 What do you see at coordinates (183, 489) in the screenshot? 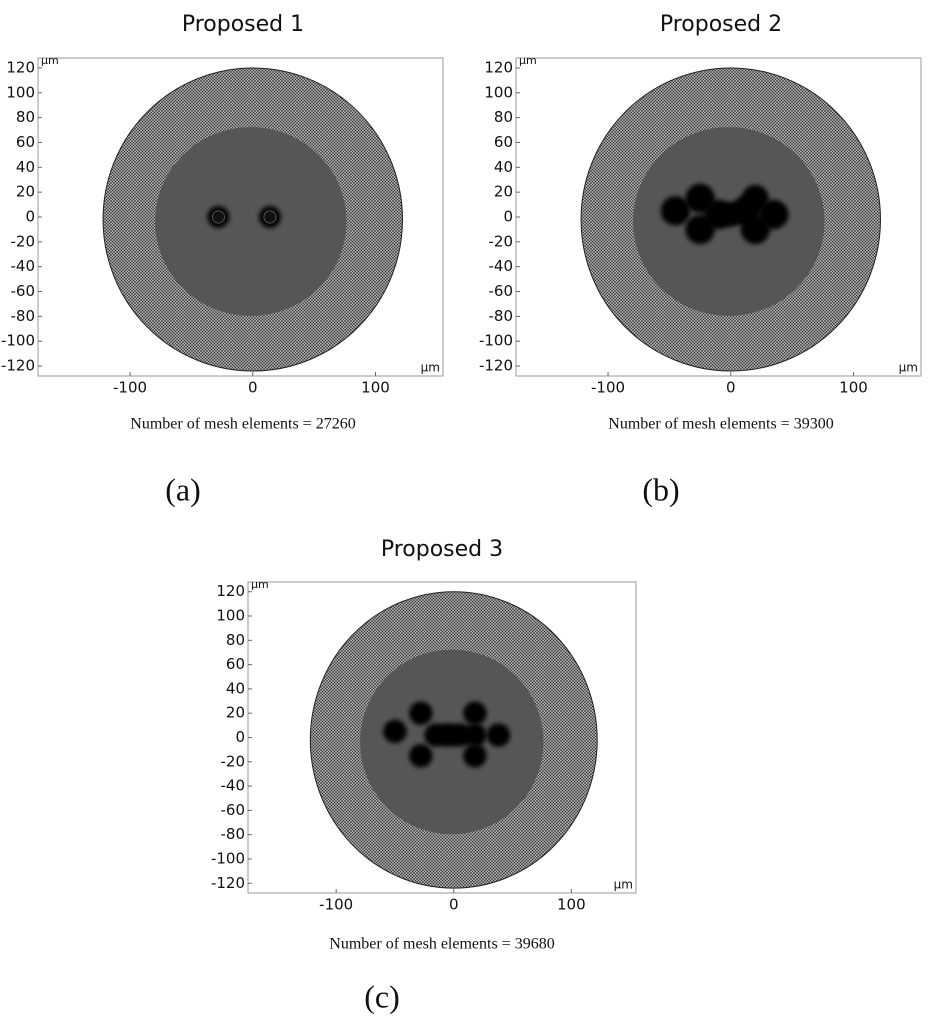
I see `panel-label: (a)` at bounding box center [183, 489].